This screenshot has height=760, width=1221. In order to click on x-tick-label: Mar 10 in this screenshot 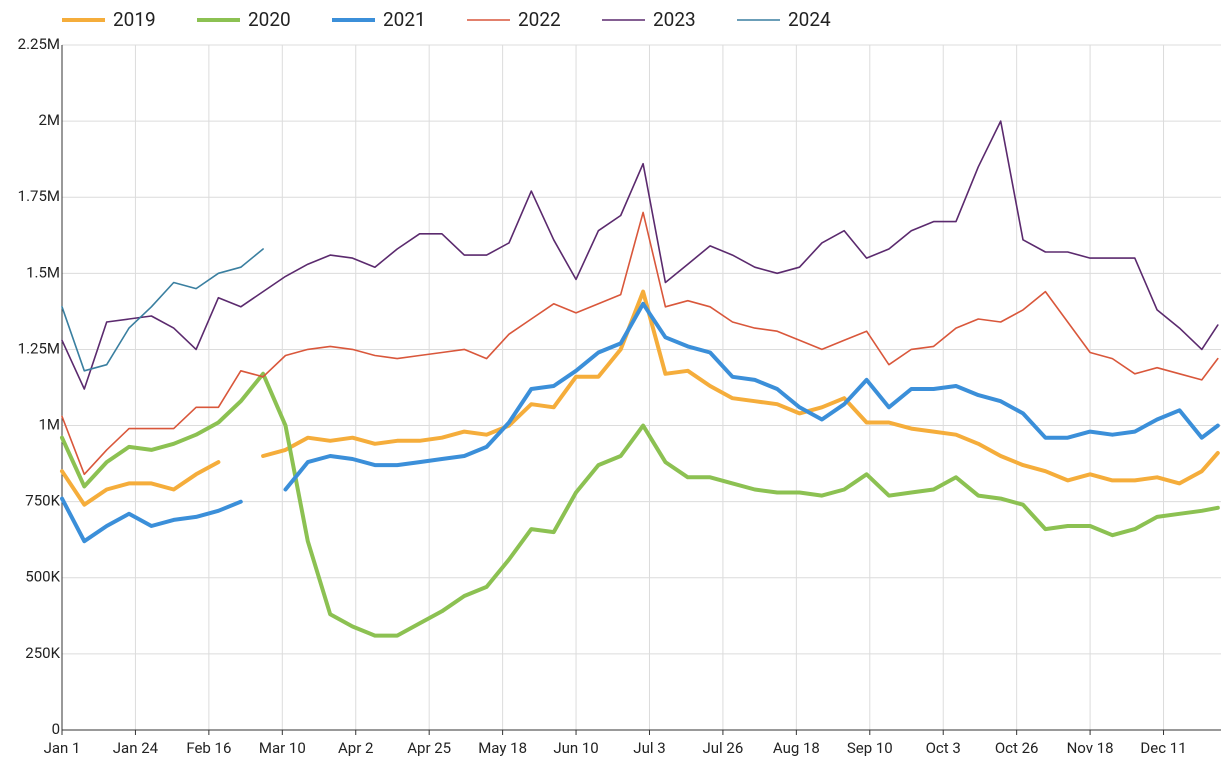, I will do `click(282, 748)`.